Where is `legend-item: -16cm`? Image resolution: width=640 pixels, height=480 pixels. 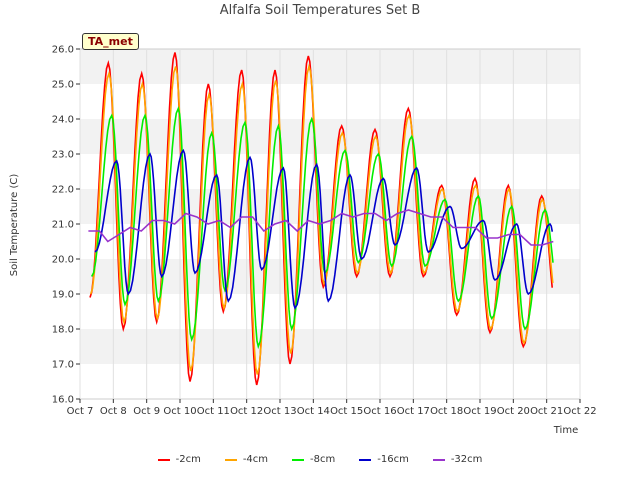
legend-item: -16cm is located at coordinates (384, 459).